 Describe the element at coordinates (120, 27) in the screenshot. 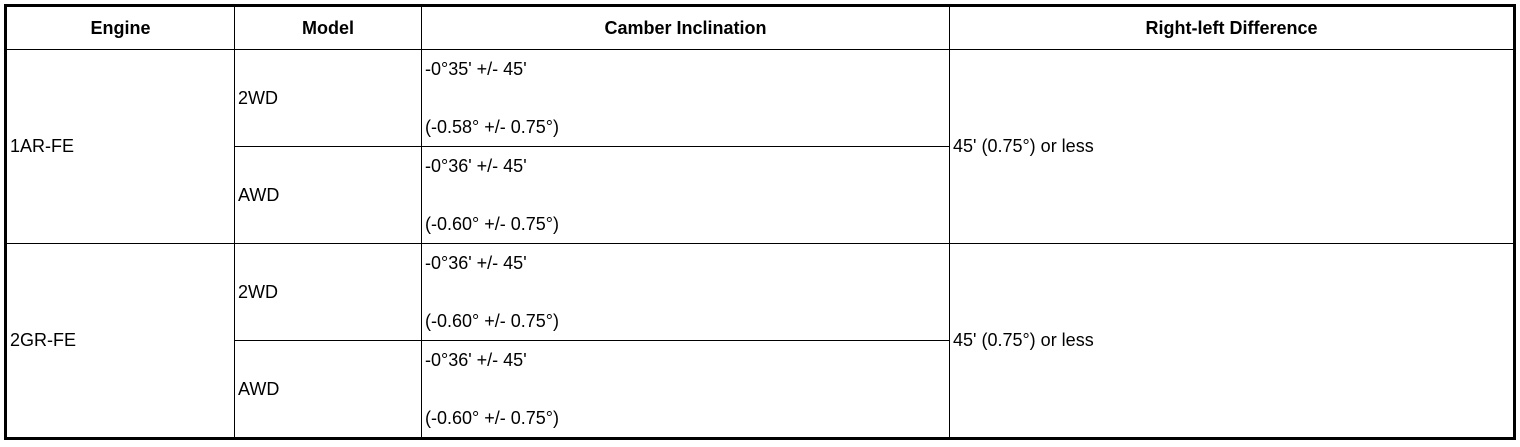

I see `header-engine: Engine` at that location.